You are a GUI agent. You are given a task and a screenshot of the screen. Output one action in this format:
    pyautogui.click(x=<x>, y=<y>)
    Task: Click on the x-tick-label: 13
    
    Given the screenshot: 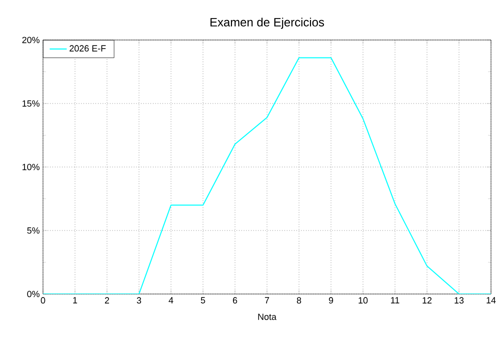 What is the action you would take?
    pyautogui.click(x=459, y=300)
    